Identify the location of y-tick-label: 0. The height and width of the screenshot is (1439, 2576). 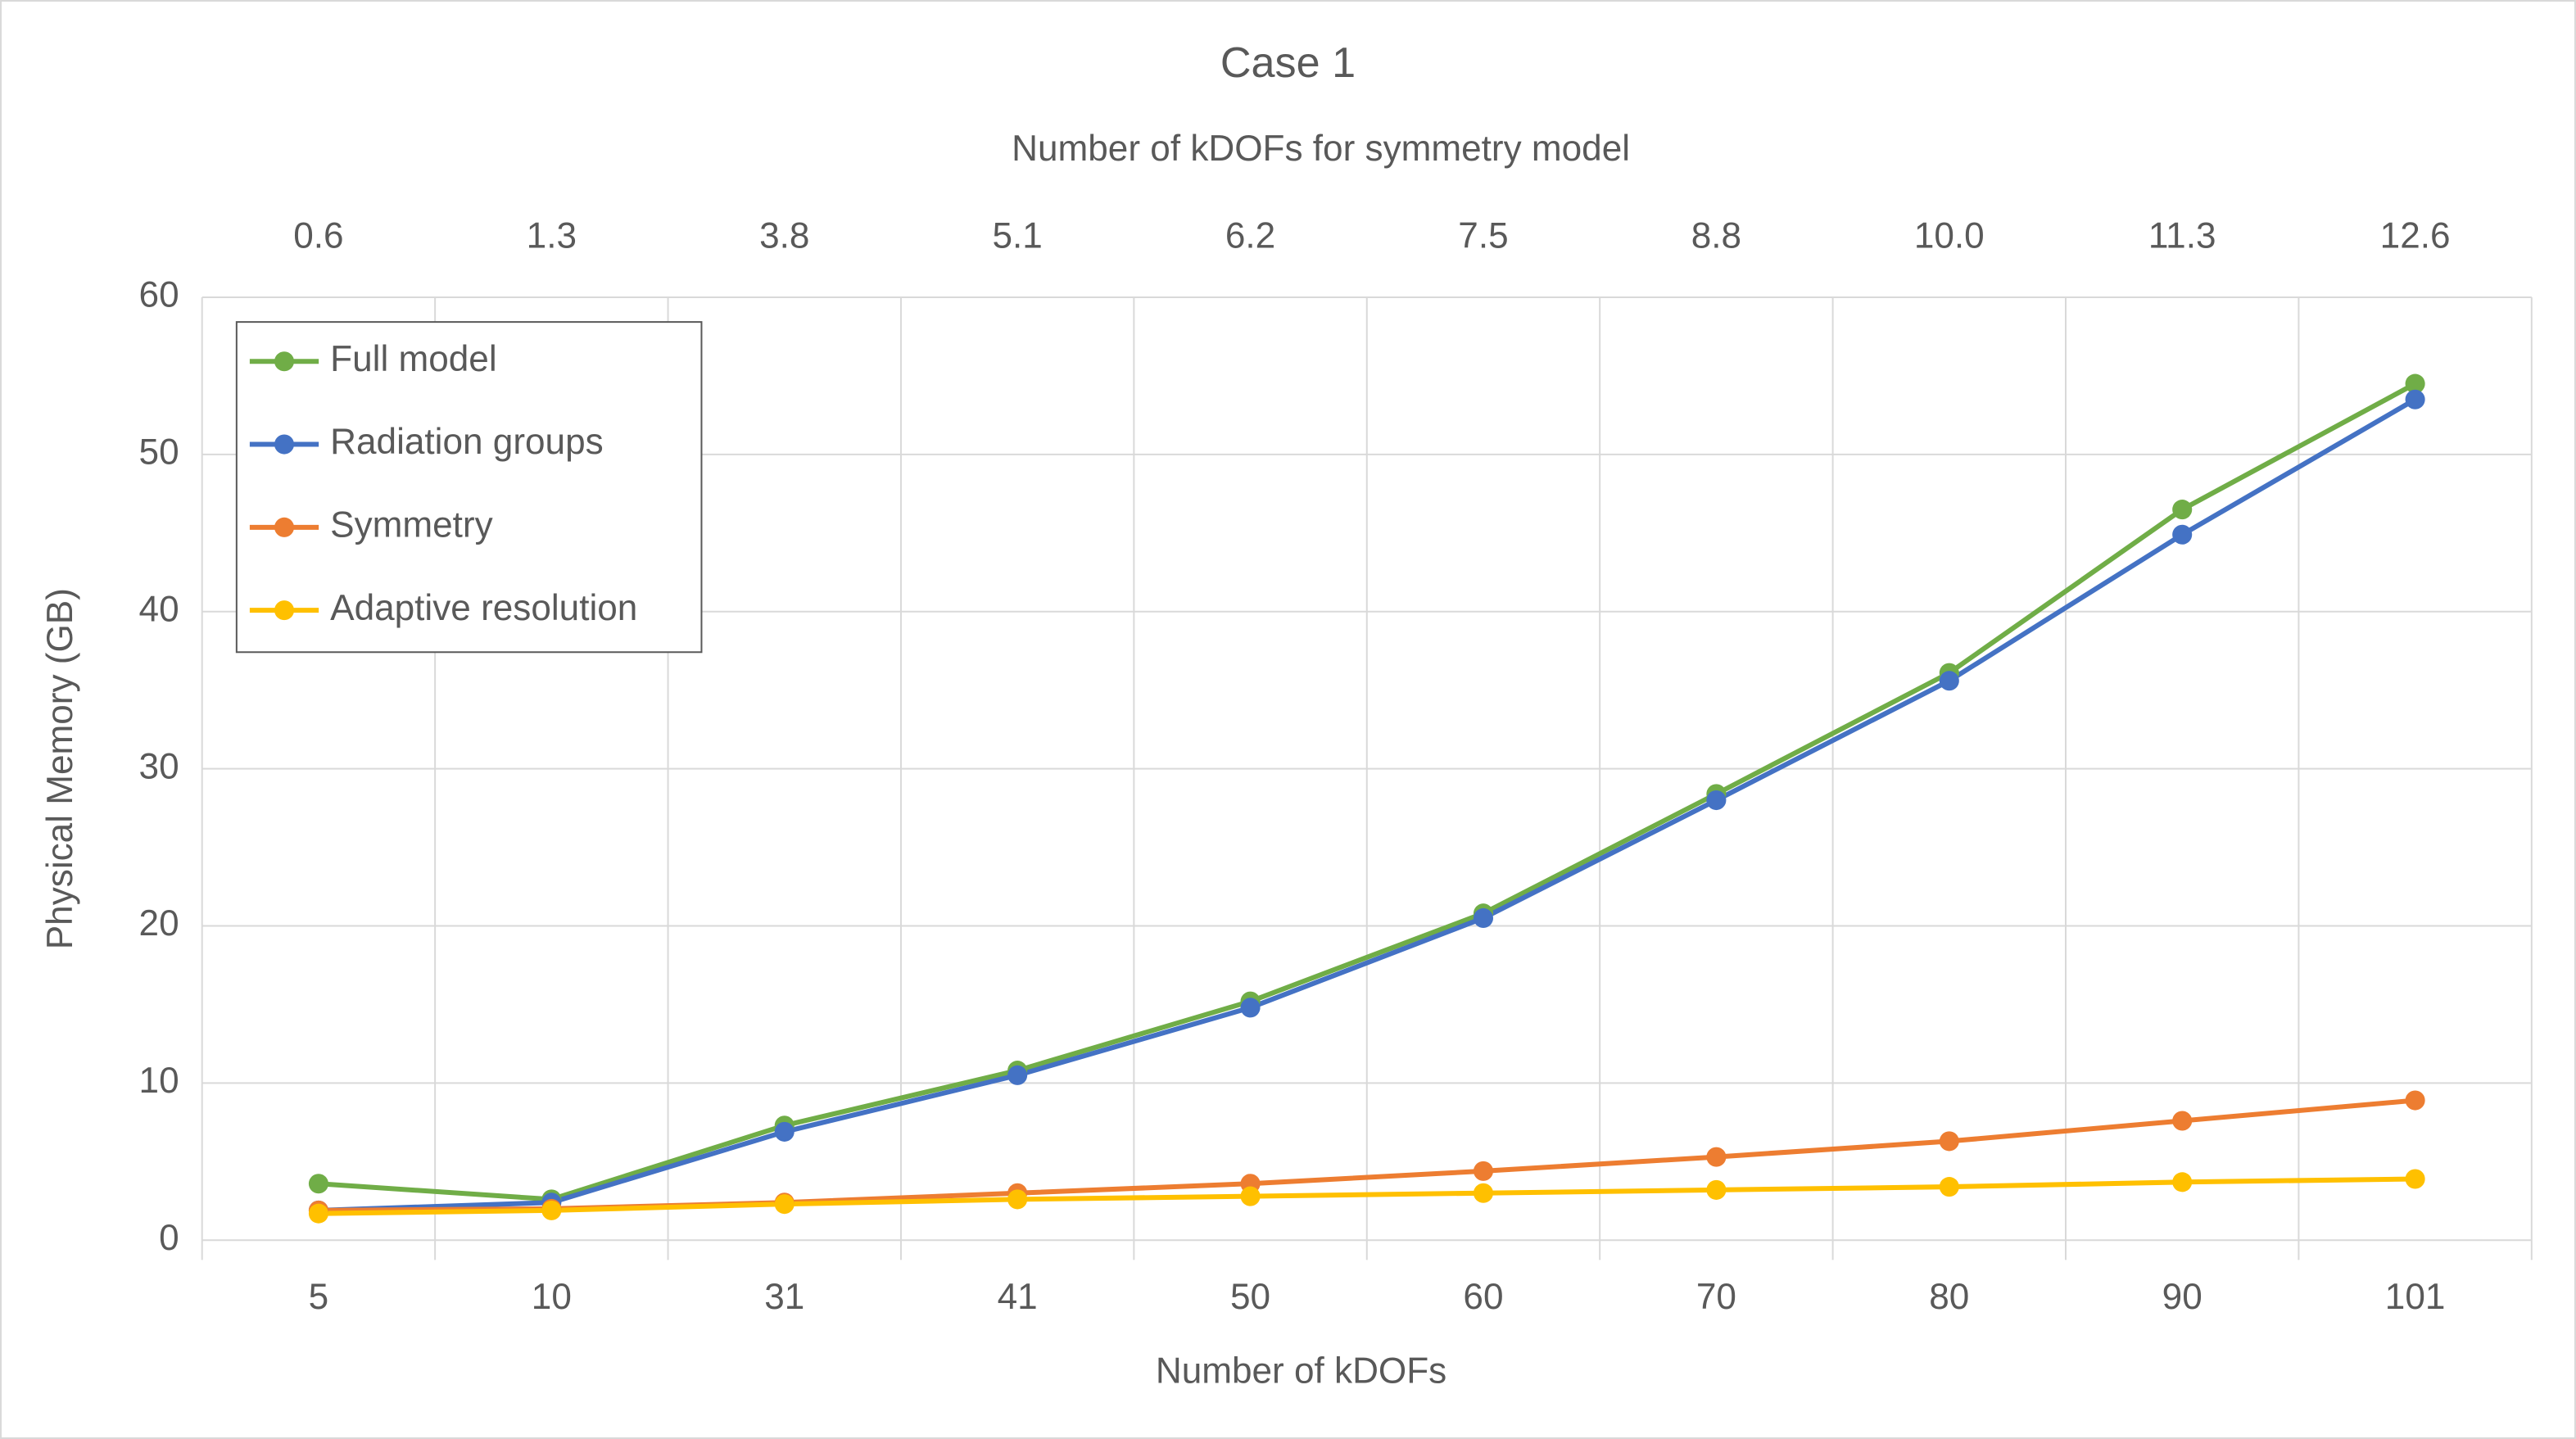
(169, 1238).